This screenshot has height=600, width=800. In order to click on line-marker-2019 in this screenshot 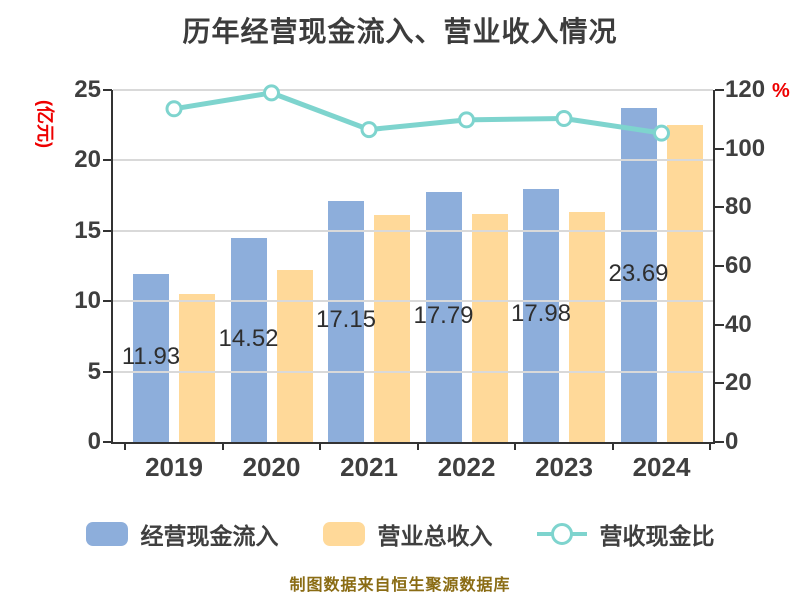, I will do `click(174, 109)`.